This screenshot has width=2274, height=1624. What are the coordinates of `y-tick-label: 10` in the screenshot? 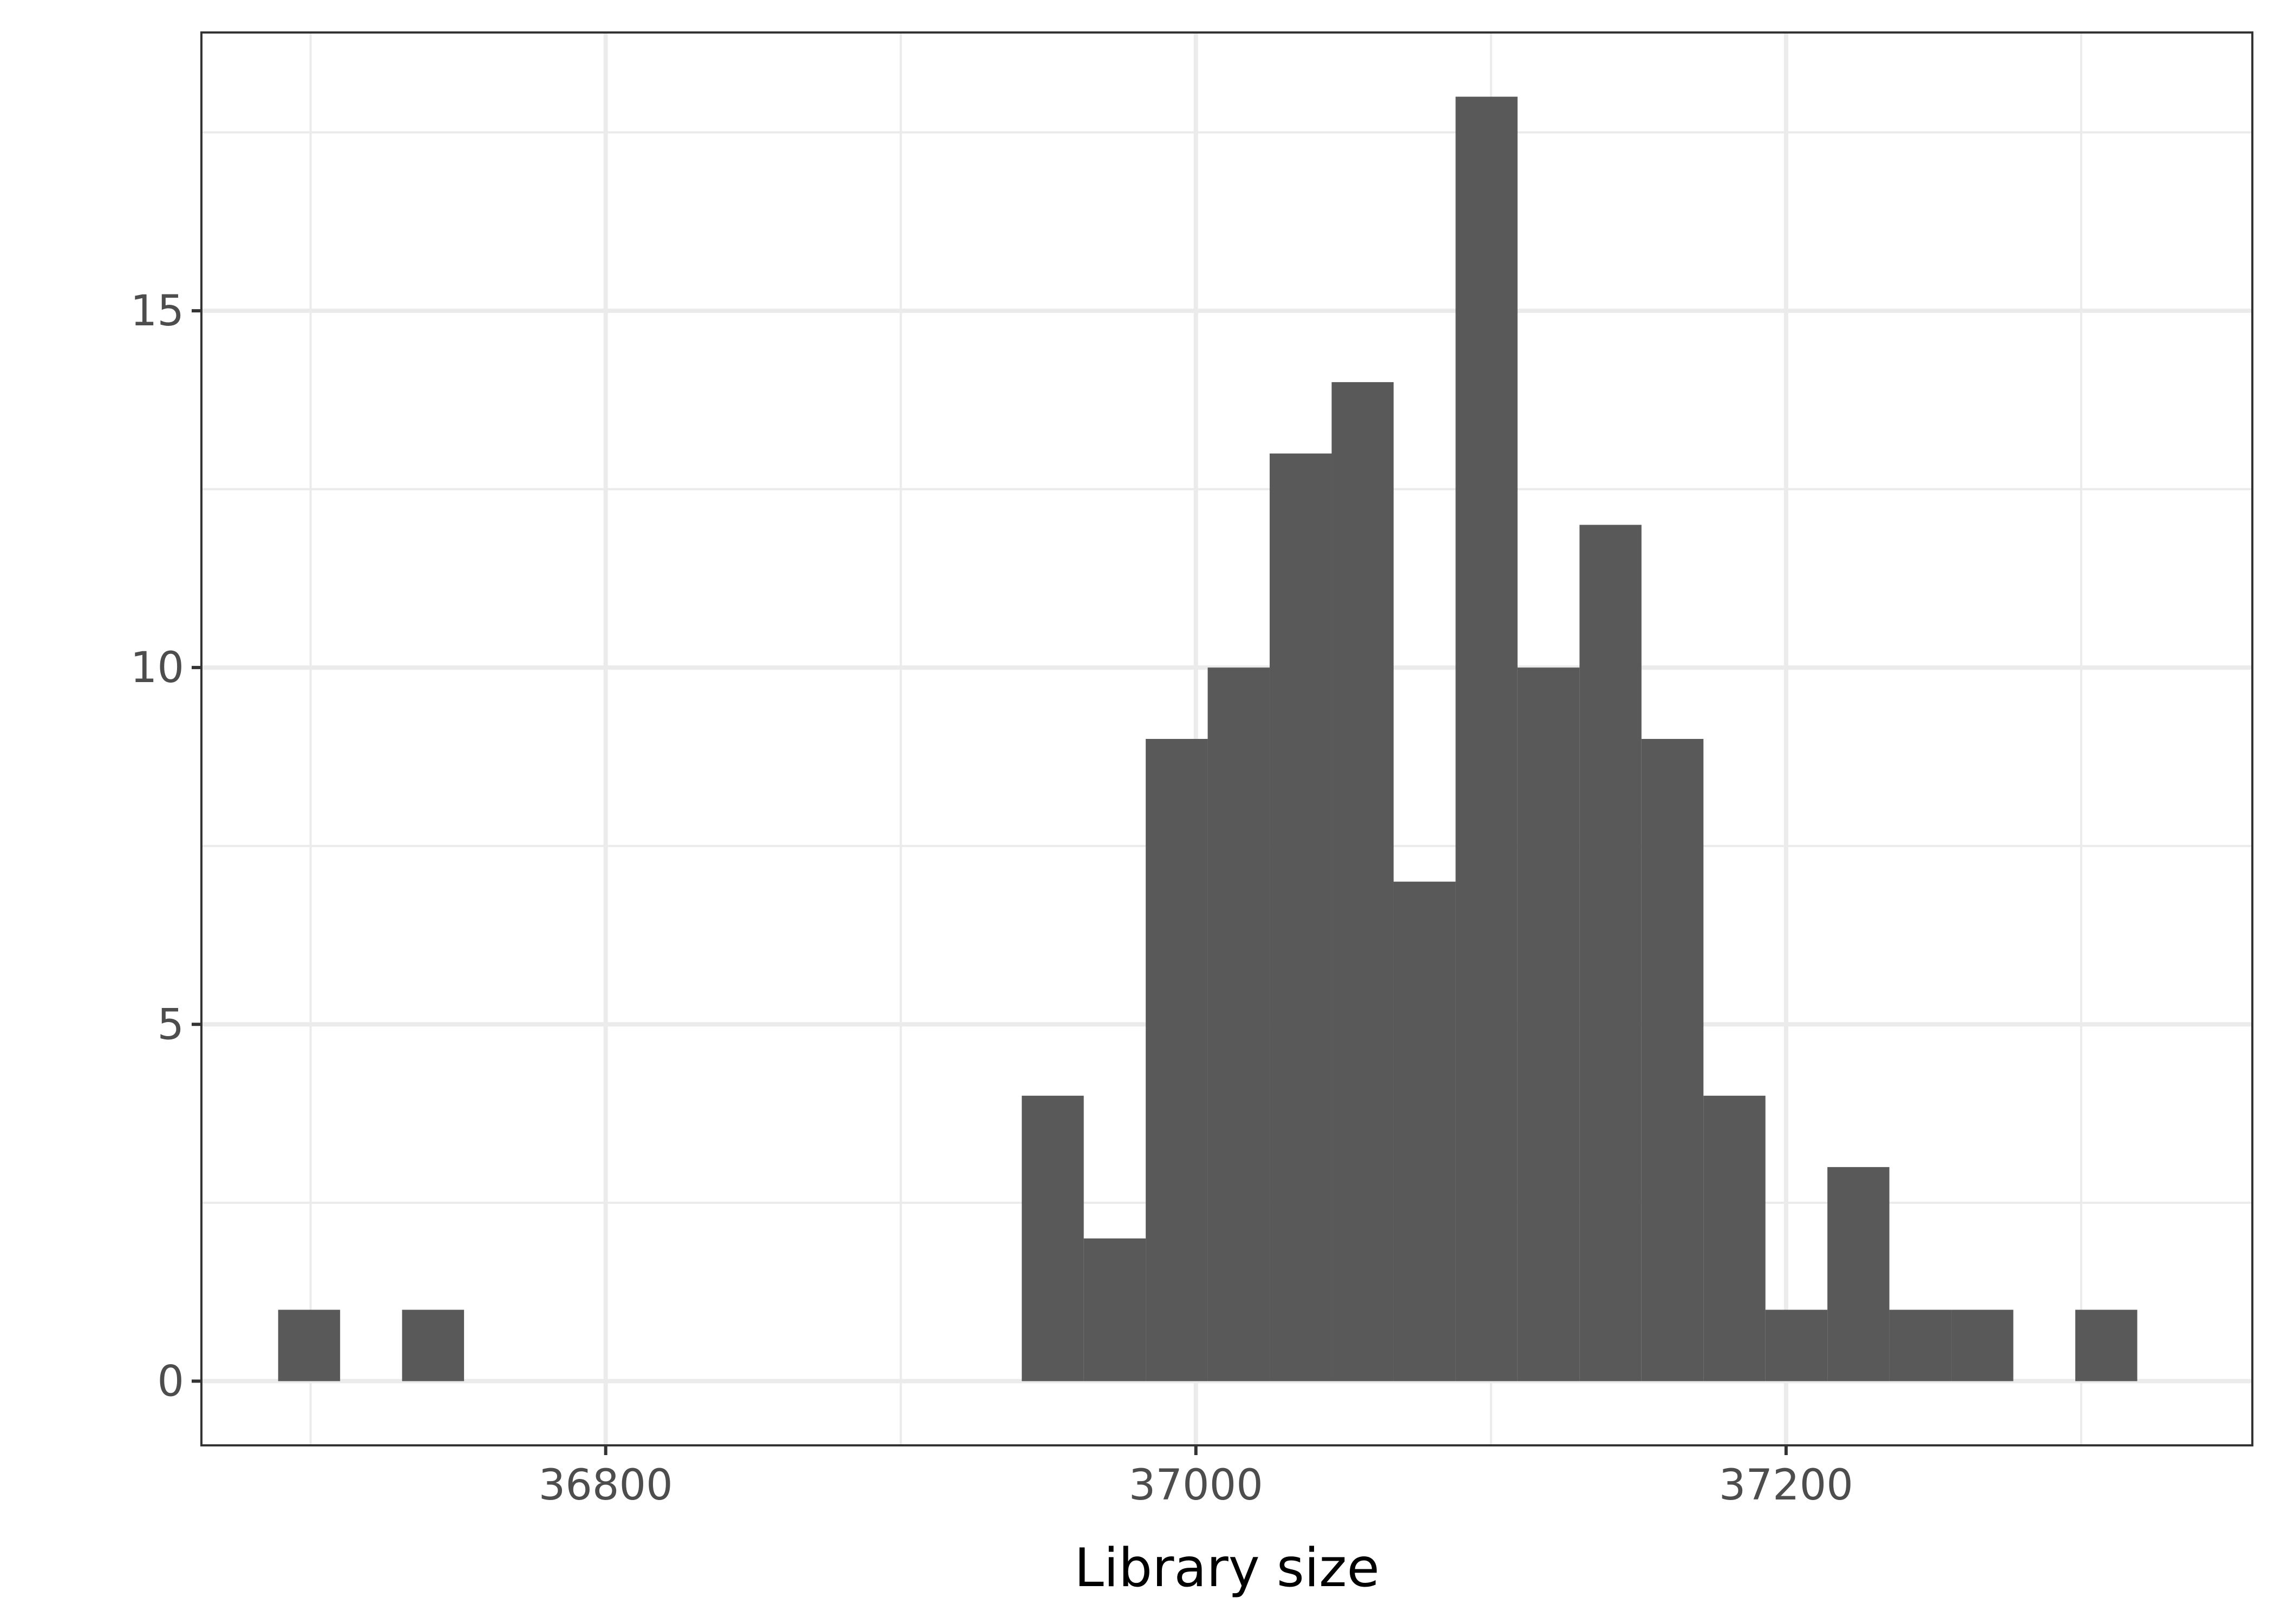 It's located at (157, 668).